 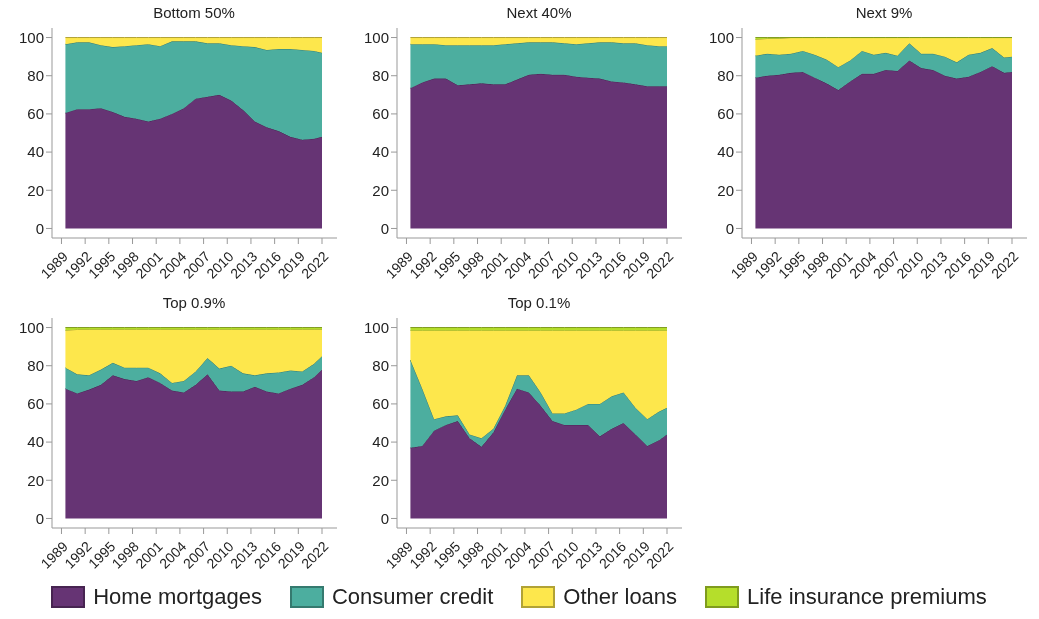 I want to click on chart-title: Top 0.9%, so click(x=194, y=302).